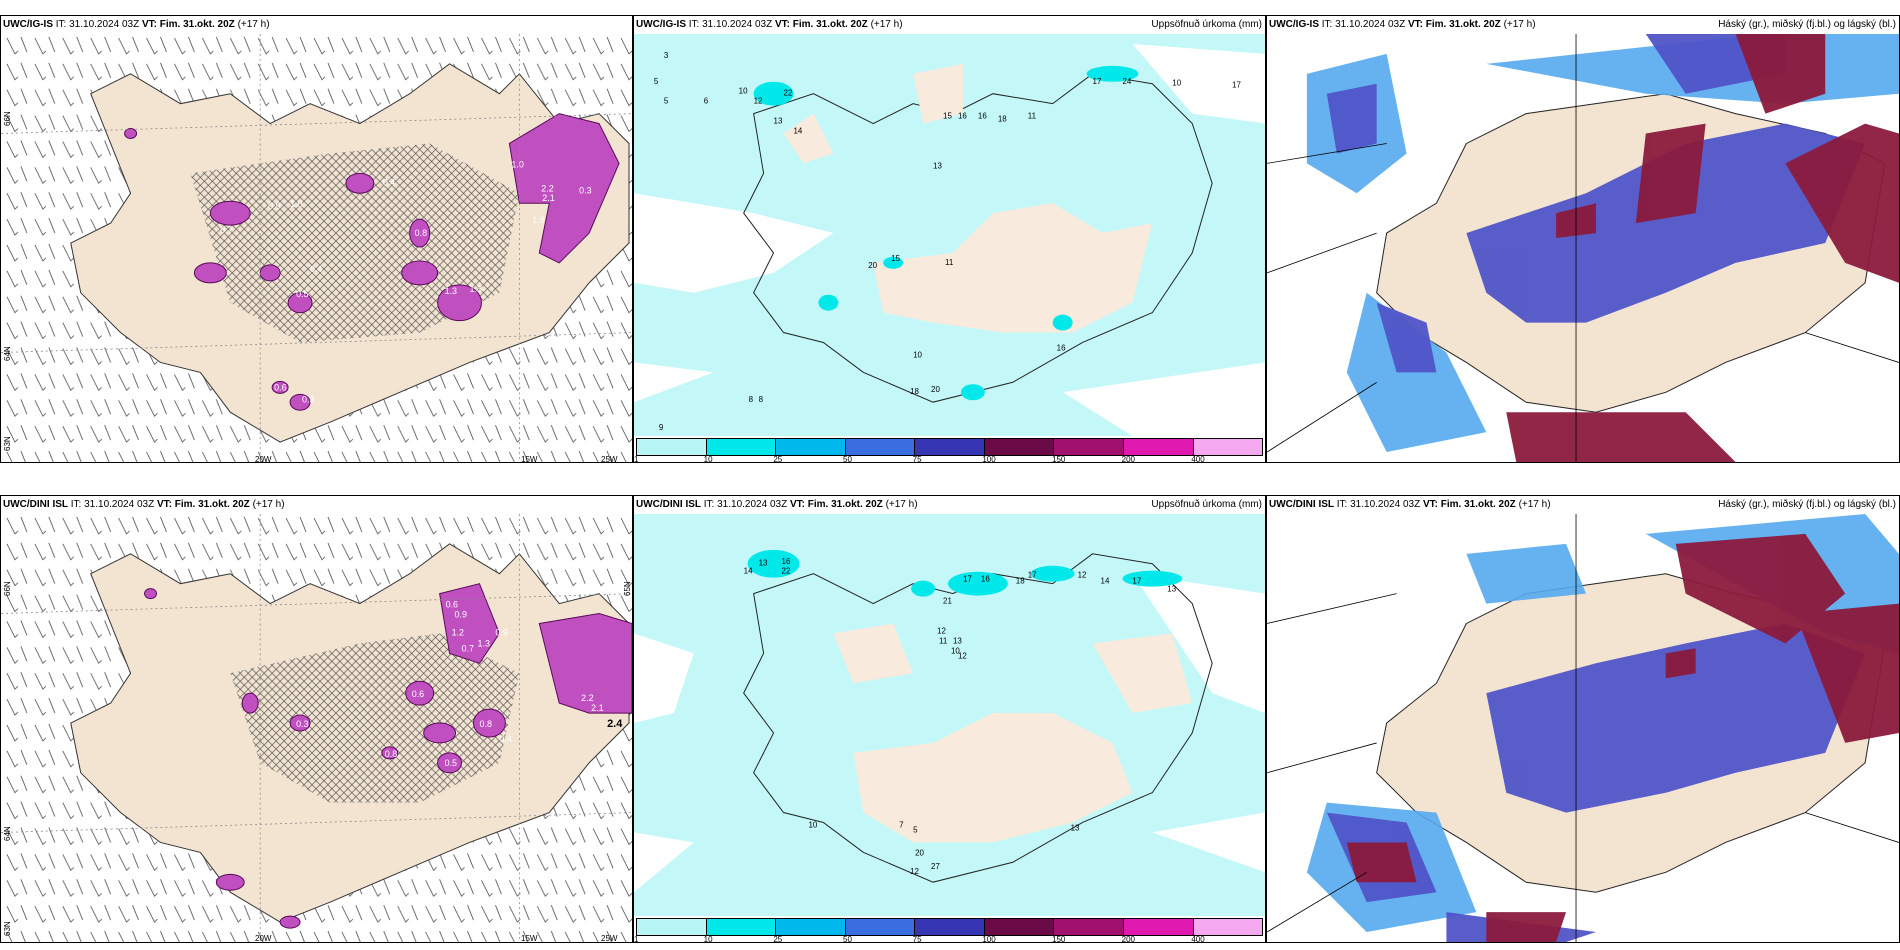 The width and height of the screenshot is (1900, 950). What do you see at coordinates (263, 938) in the screenshot?
I see `lon-label: 20W` at bounding box center [263, 938].